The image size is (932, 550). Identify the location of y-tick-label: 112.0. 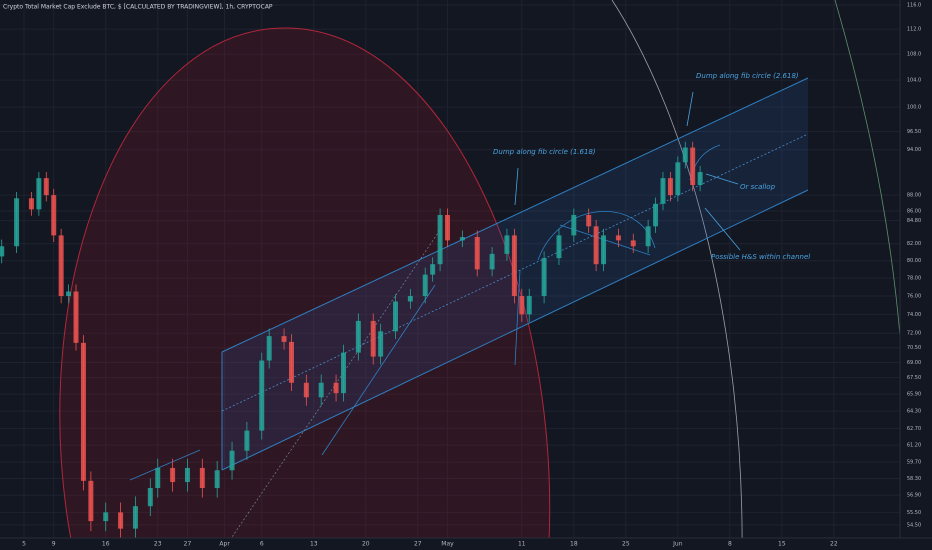
(914, 30).